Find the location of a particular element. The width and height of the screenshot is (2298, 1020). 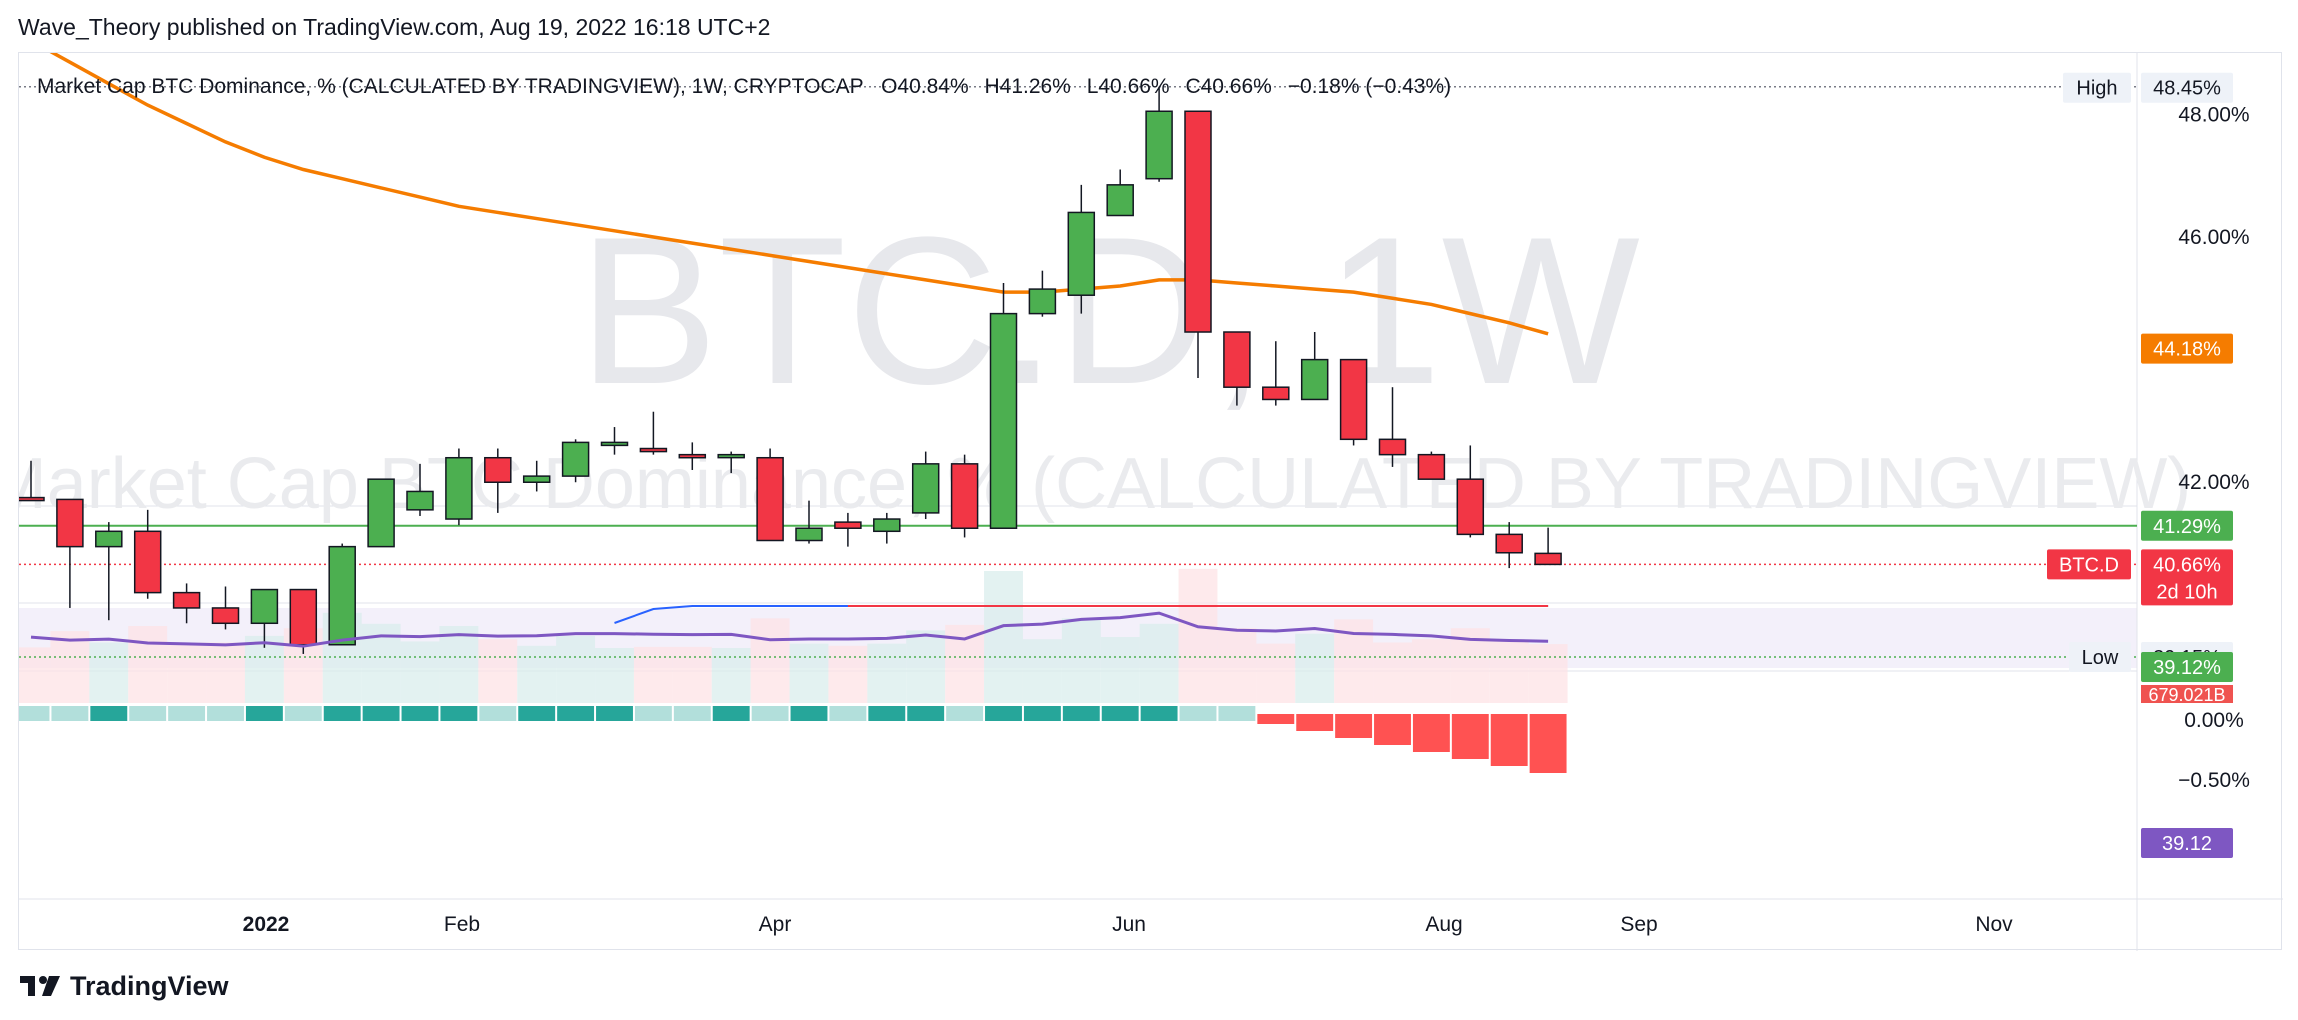

volume-pct-label: 39.12% is located at coordinates (2187, 668).